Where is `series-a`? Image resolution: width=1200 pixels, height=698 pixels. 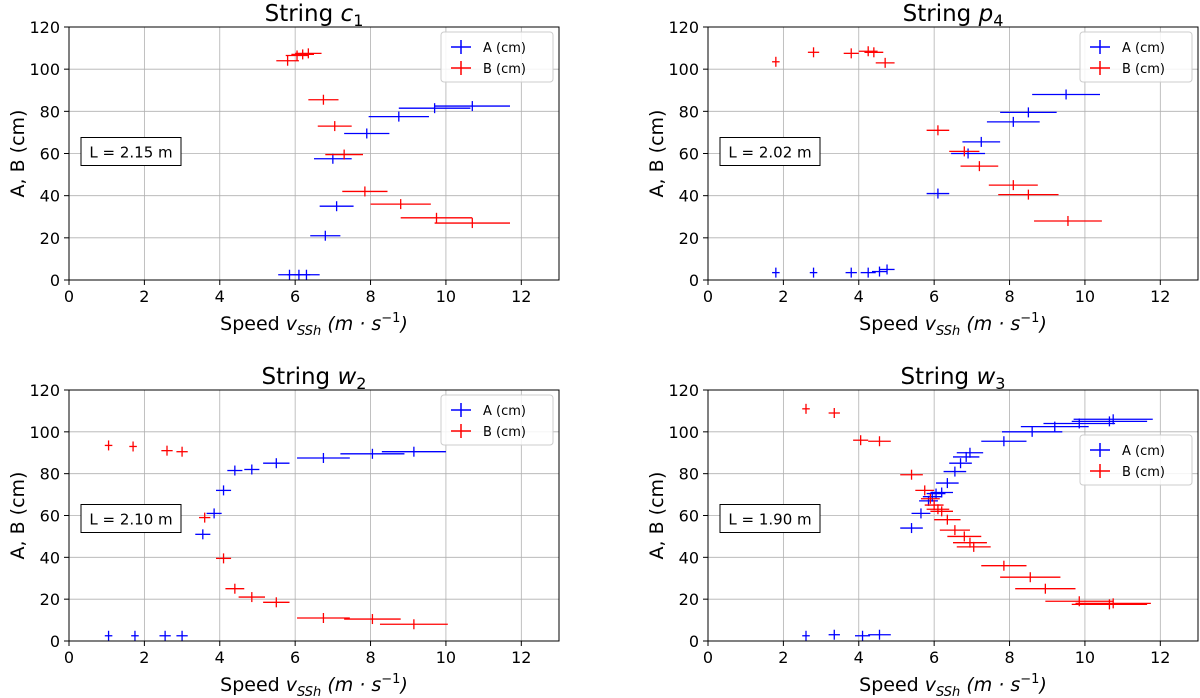 series-a is located at coordinates (275, 543).